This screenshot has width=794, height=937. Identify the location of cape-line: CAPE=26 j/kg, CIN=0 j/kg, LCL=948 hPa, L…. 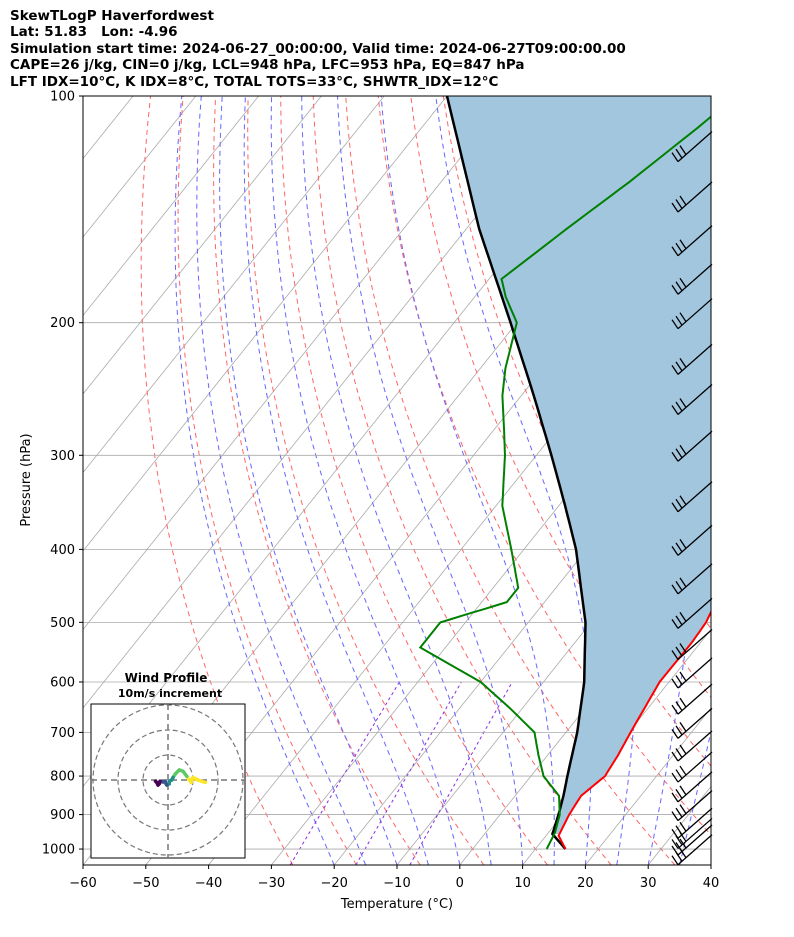
(267, 65).